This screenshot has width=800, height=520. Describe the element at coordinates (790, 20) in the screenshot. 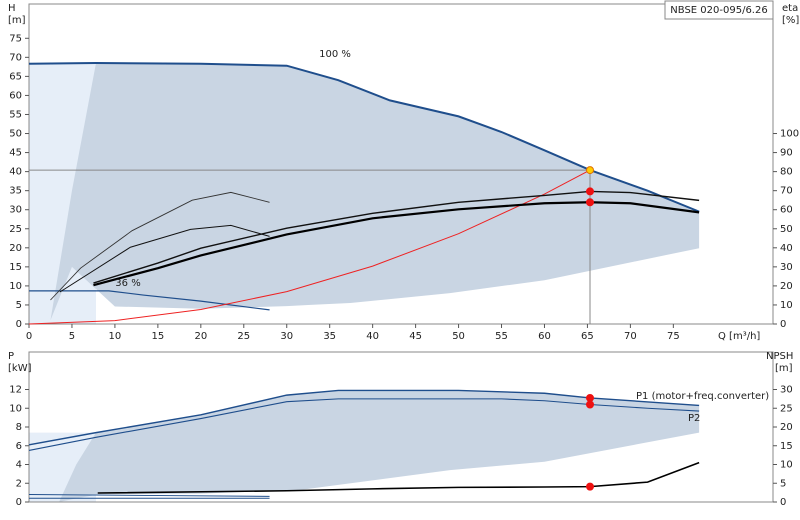

I see `y2-axis-unit: [%]` at that location.